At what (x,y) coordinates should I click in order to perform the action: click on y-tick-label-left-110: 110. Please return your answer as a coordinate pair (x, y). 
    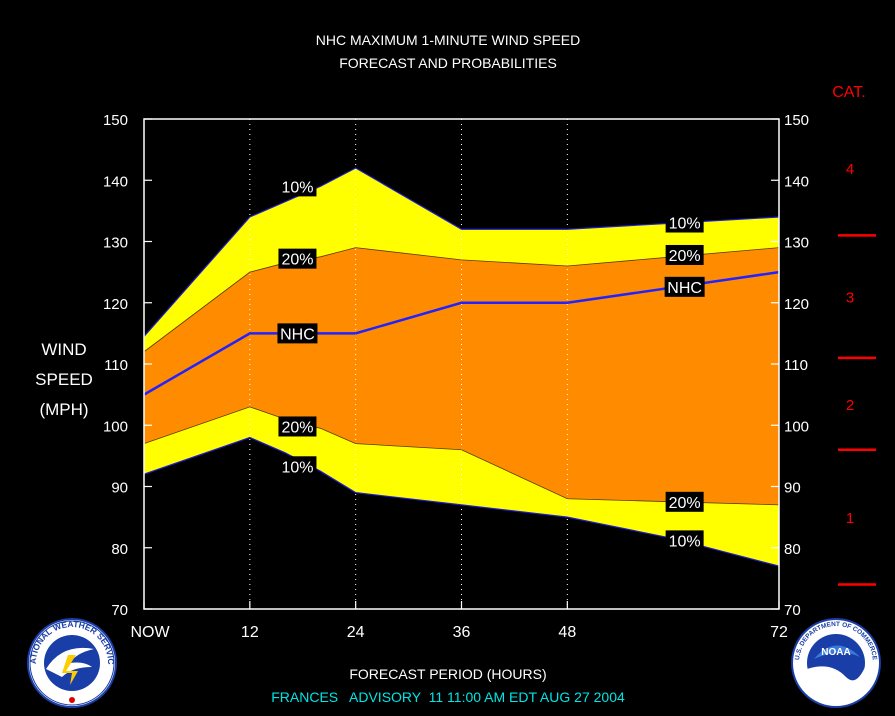
    Looking at the image, I should click on (116, 365).